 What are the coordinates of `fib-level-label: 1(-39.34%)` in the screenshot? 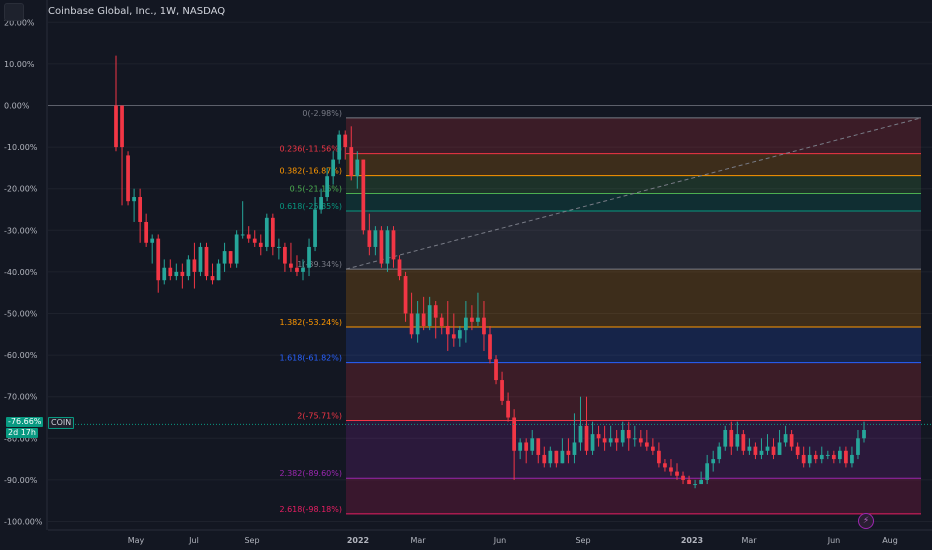 It's located at (319, 264).